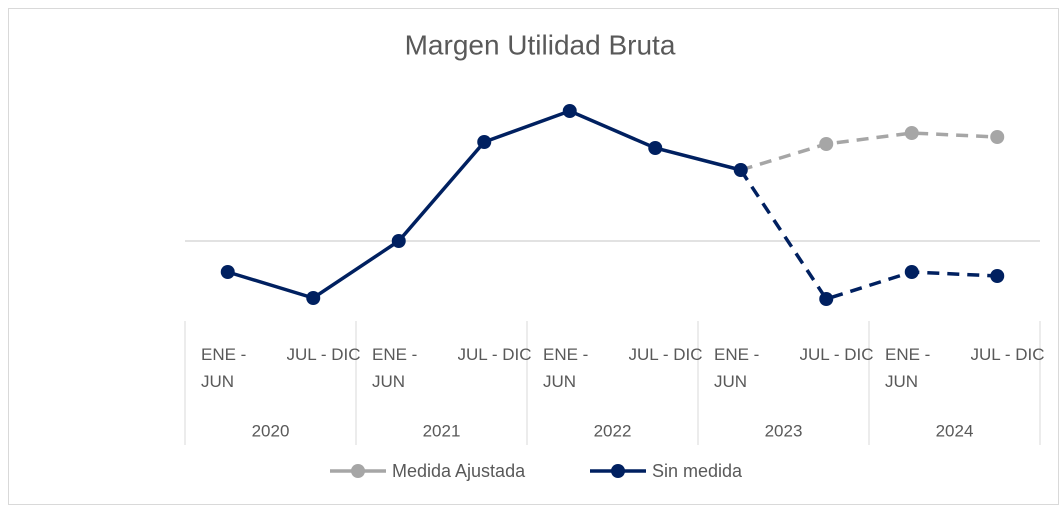  Describe the element at coordinates (955, 430) in the screenshot. I see `x-group-label: 2024` at that location.